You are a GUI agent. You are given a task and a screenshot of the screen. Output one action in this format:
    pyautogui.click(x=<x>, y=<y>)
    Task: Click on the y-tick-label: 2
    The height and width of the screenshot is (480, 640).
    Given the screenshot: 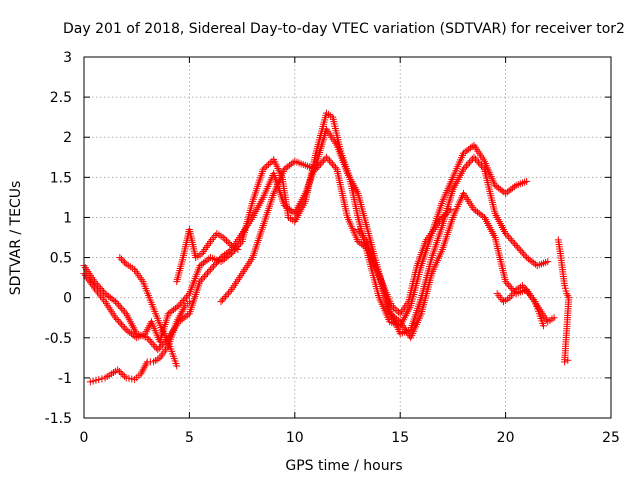 What is the action you would take?
    pyautogui.click(x=67, y=138)
    